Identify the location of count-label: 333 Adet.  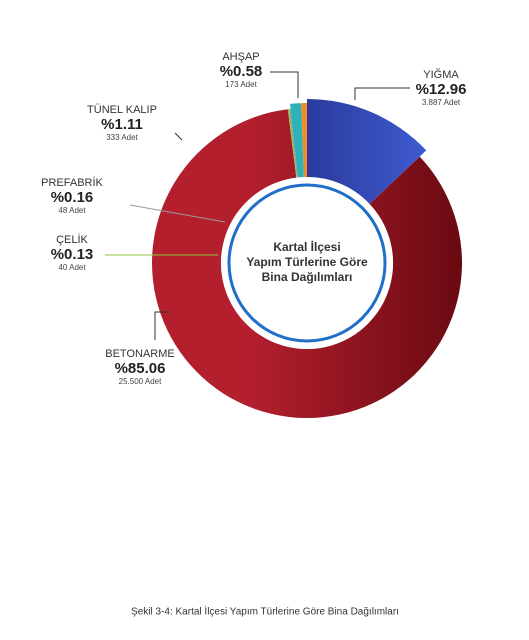
(122, 137).